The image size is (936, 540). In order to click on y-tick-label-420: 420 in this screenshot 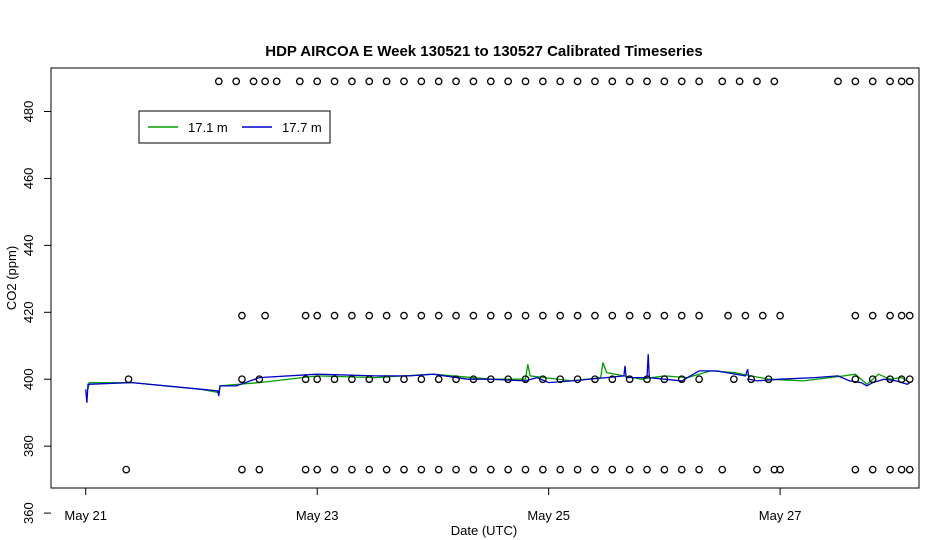, I will do `click(28, 312)`.